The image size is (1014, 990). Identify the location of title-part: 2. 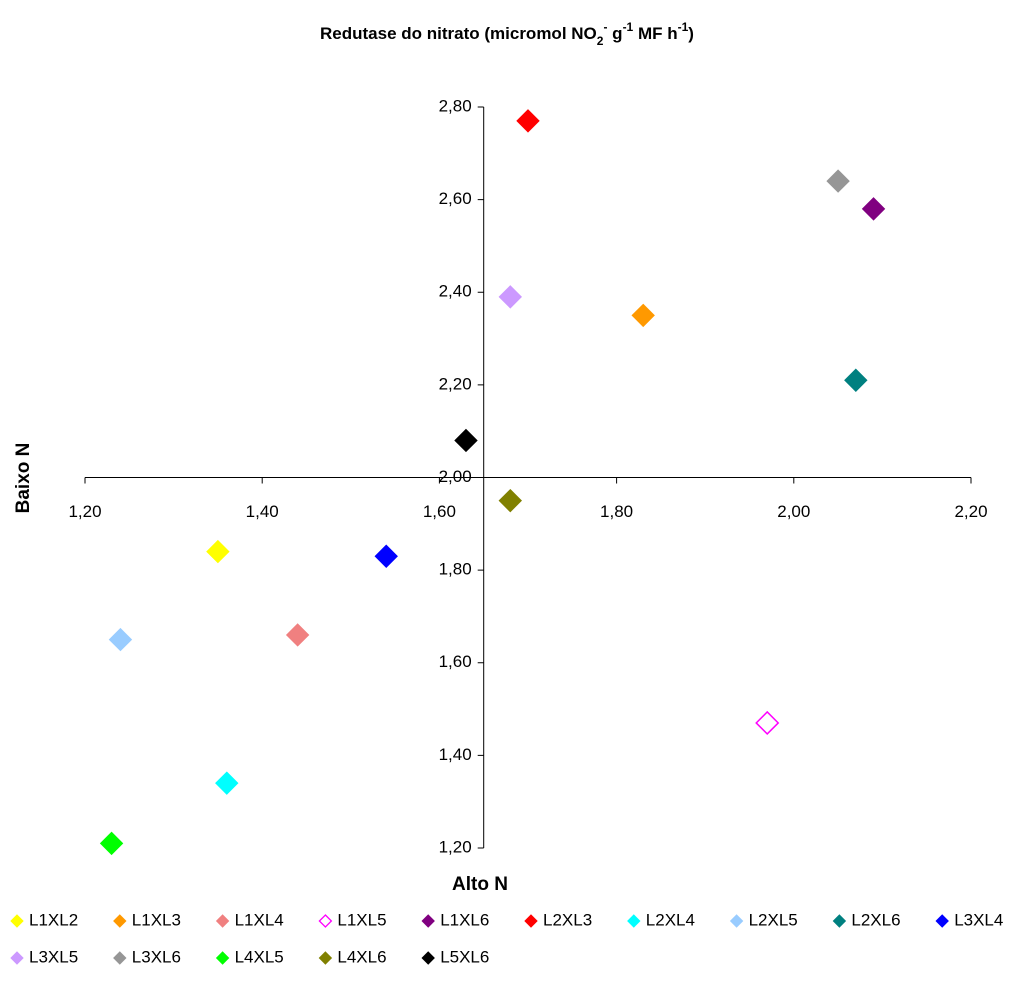
(600, 41).